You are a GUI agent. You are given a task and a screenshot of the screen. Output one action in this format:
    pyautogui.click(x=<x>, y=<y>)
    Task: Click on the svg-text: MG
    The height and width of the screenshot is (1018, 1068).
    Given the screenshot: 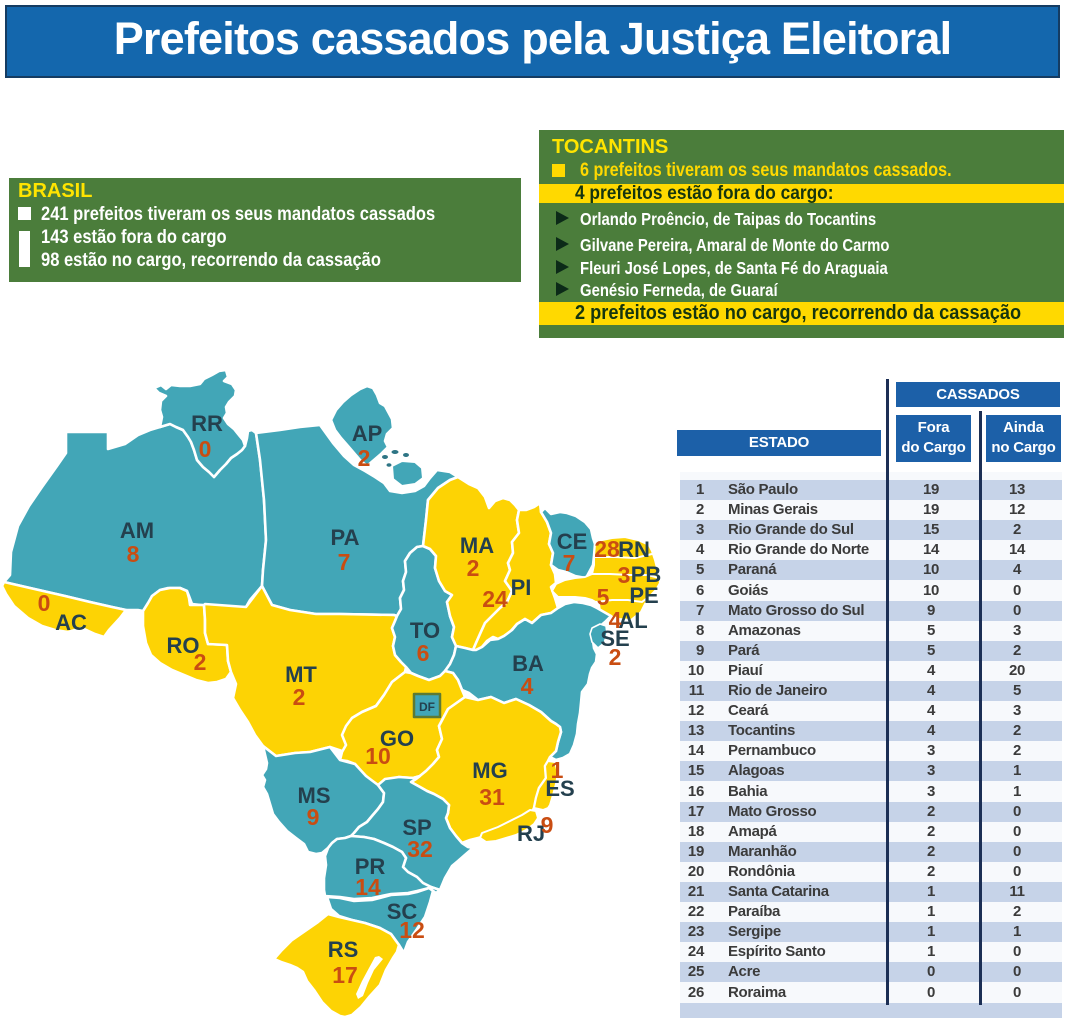 What is the action you would take?
    pyautogui.click(x=489, y=770)
    